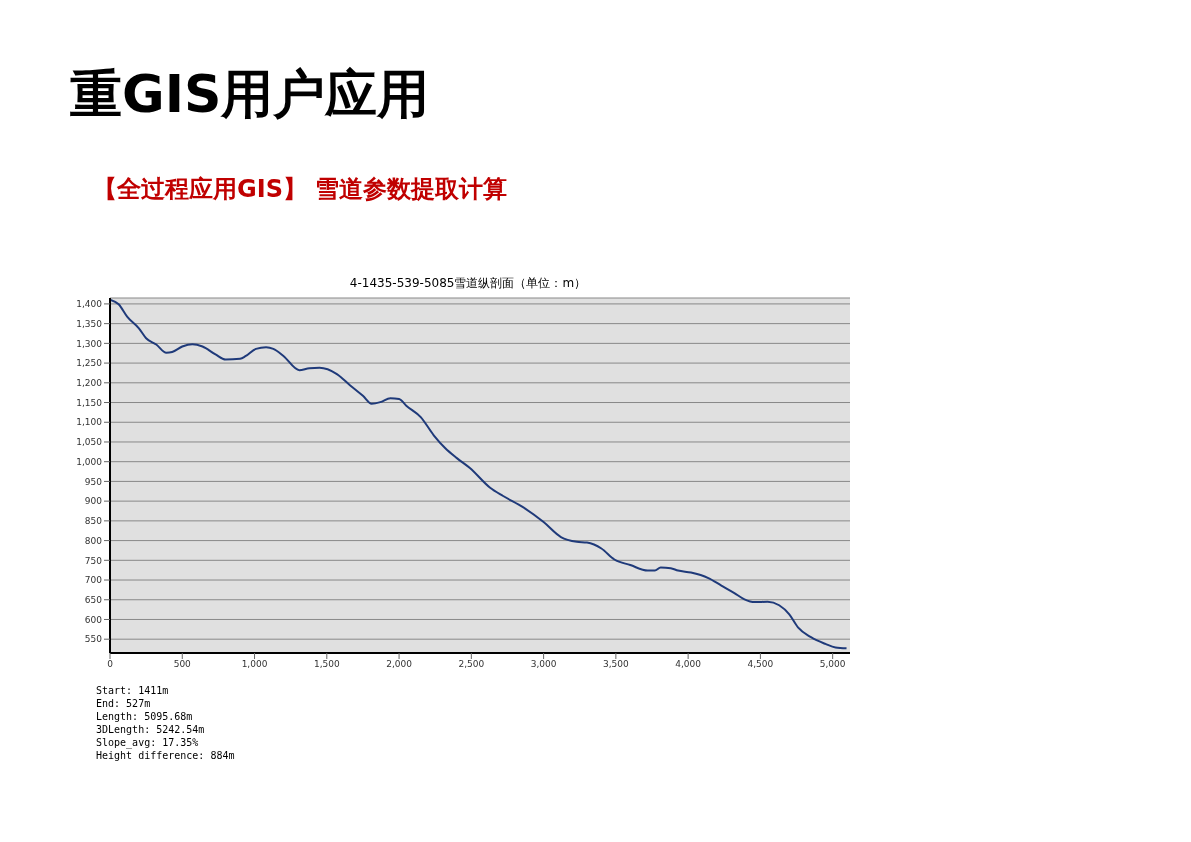 The image size is (1191, 842). Describe the element at coordinates (182, 664) in the screenshot. I see `x-tick-label: 500` at that location.